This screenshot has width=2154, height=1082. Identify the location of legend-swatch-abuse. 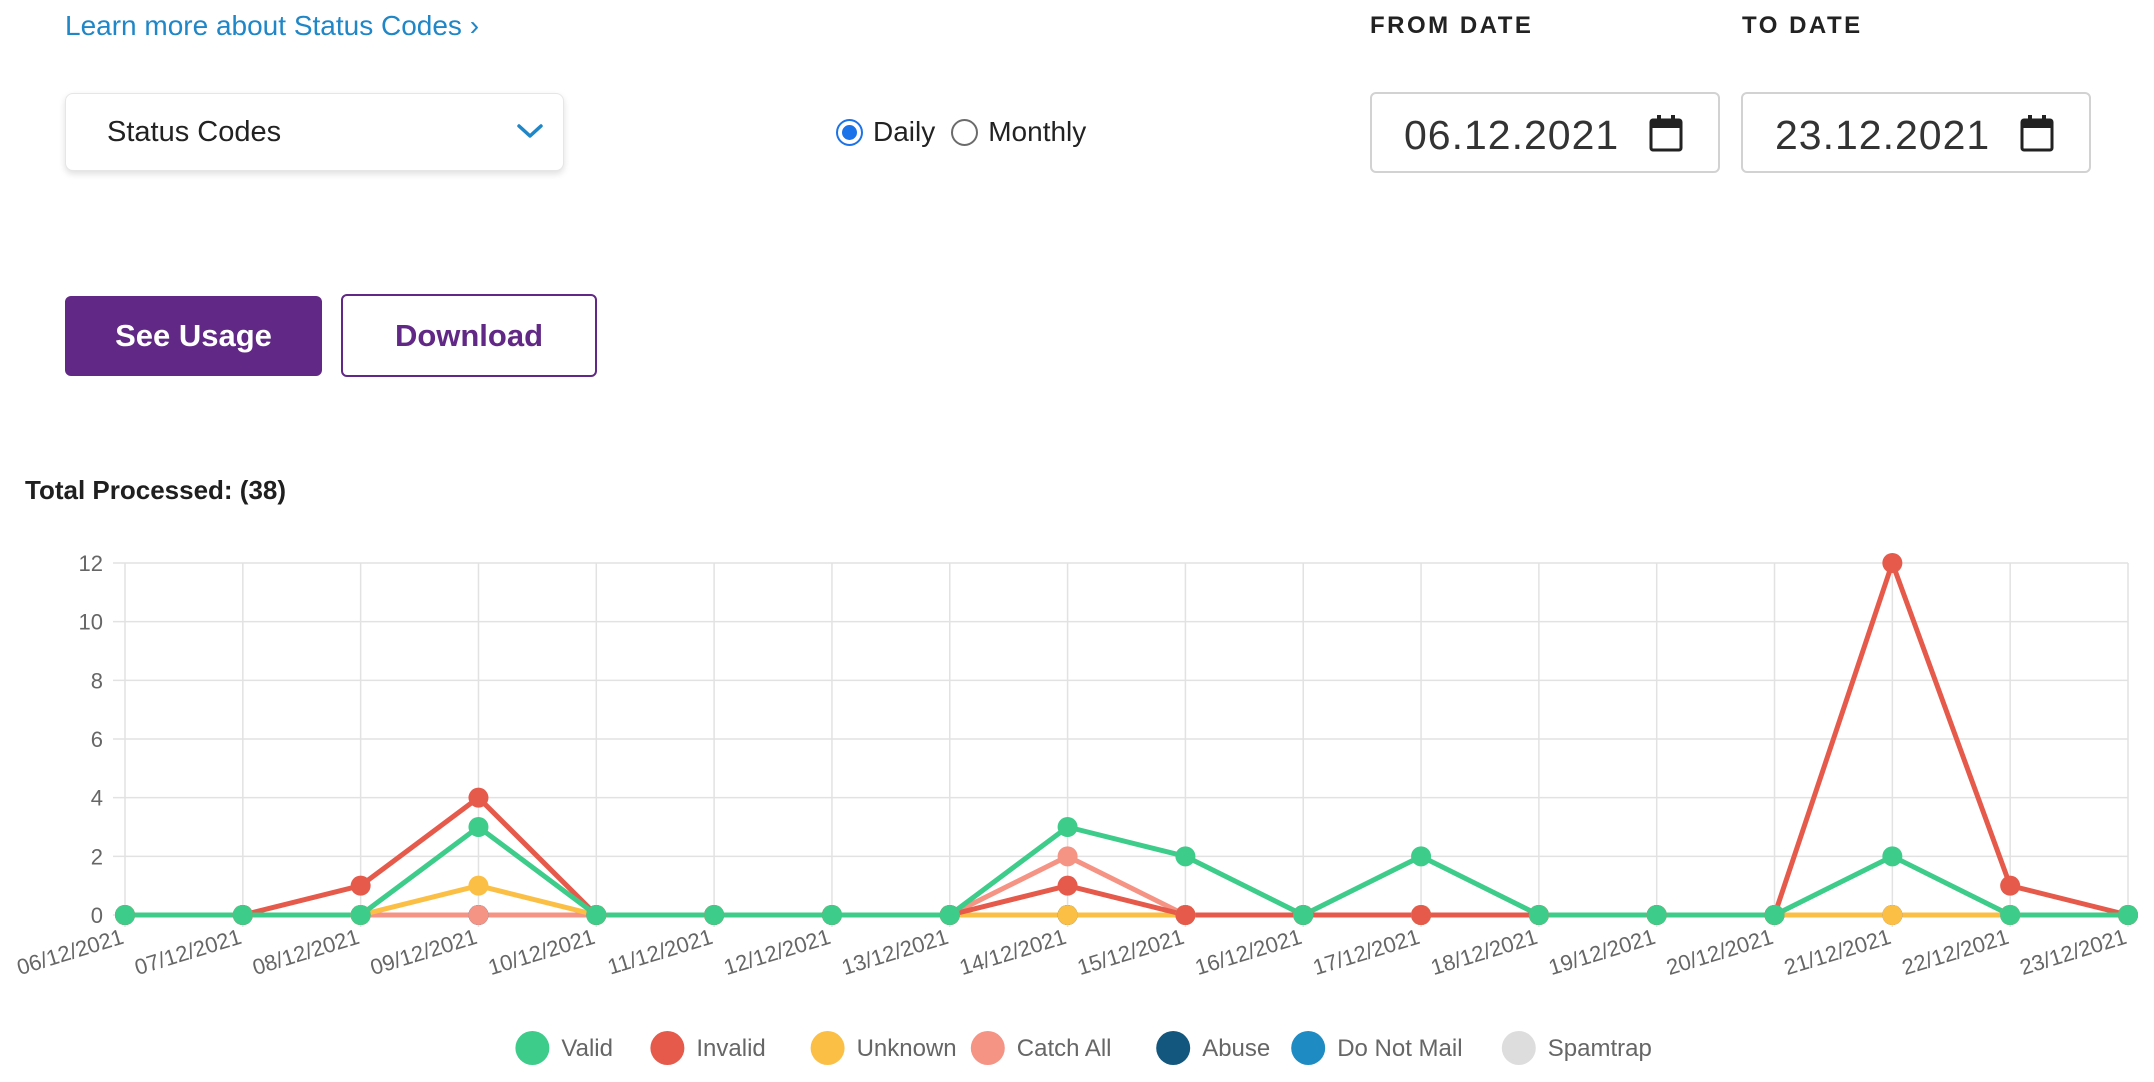
(1173, 1048).